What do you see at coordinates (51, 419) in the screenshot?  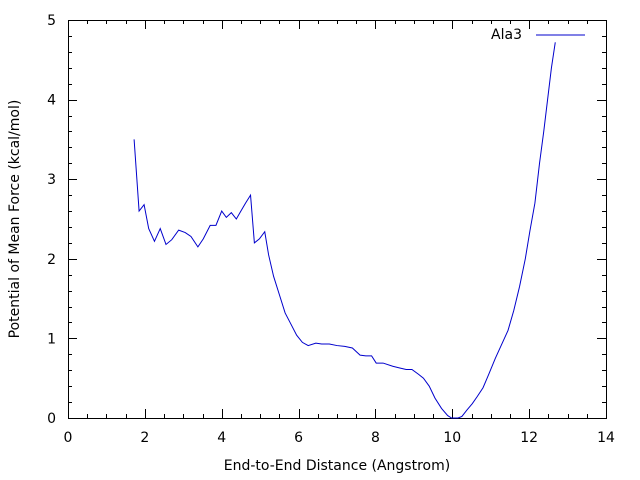 I see `y-tick-label: 0` at bounding box center [51, 419].